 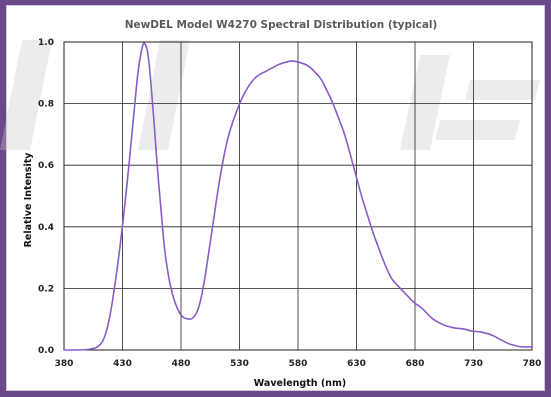 I want to click on x-tick-labels: 380 430 480 530 580 630 680 730 780, so click(x=298, y=364).